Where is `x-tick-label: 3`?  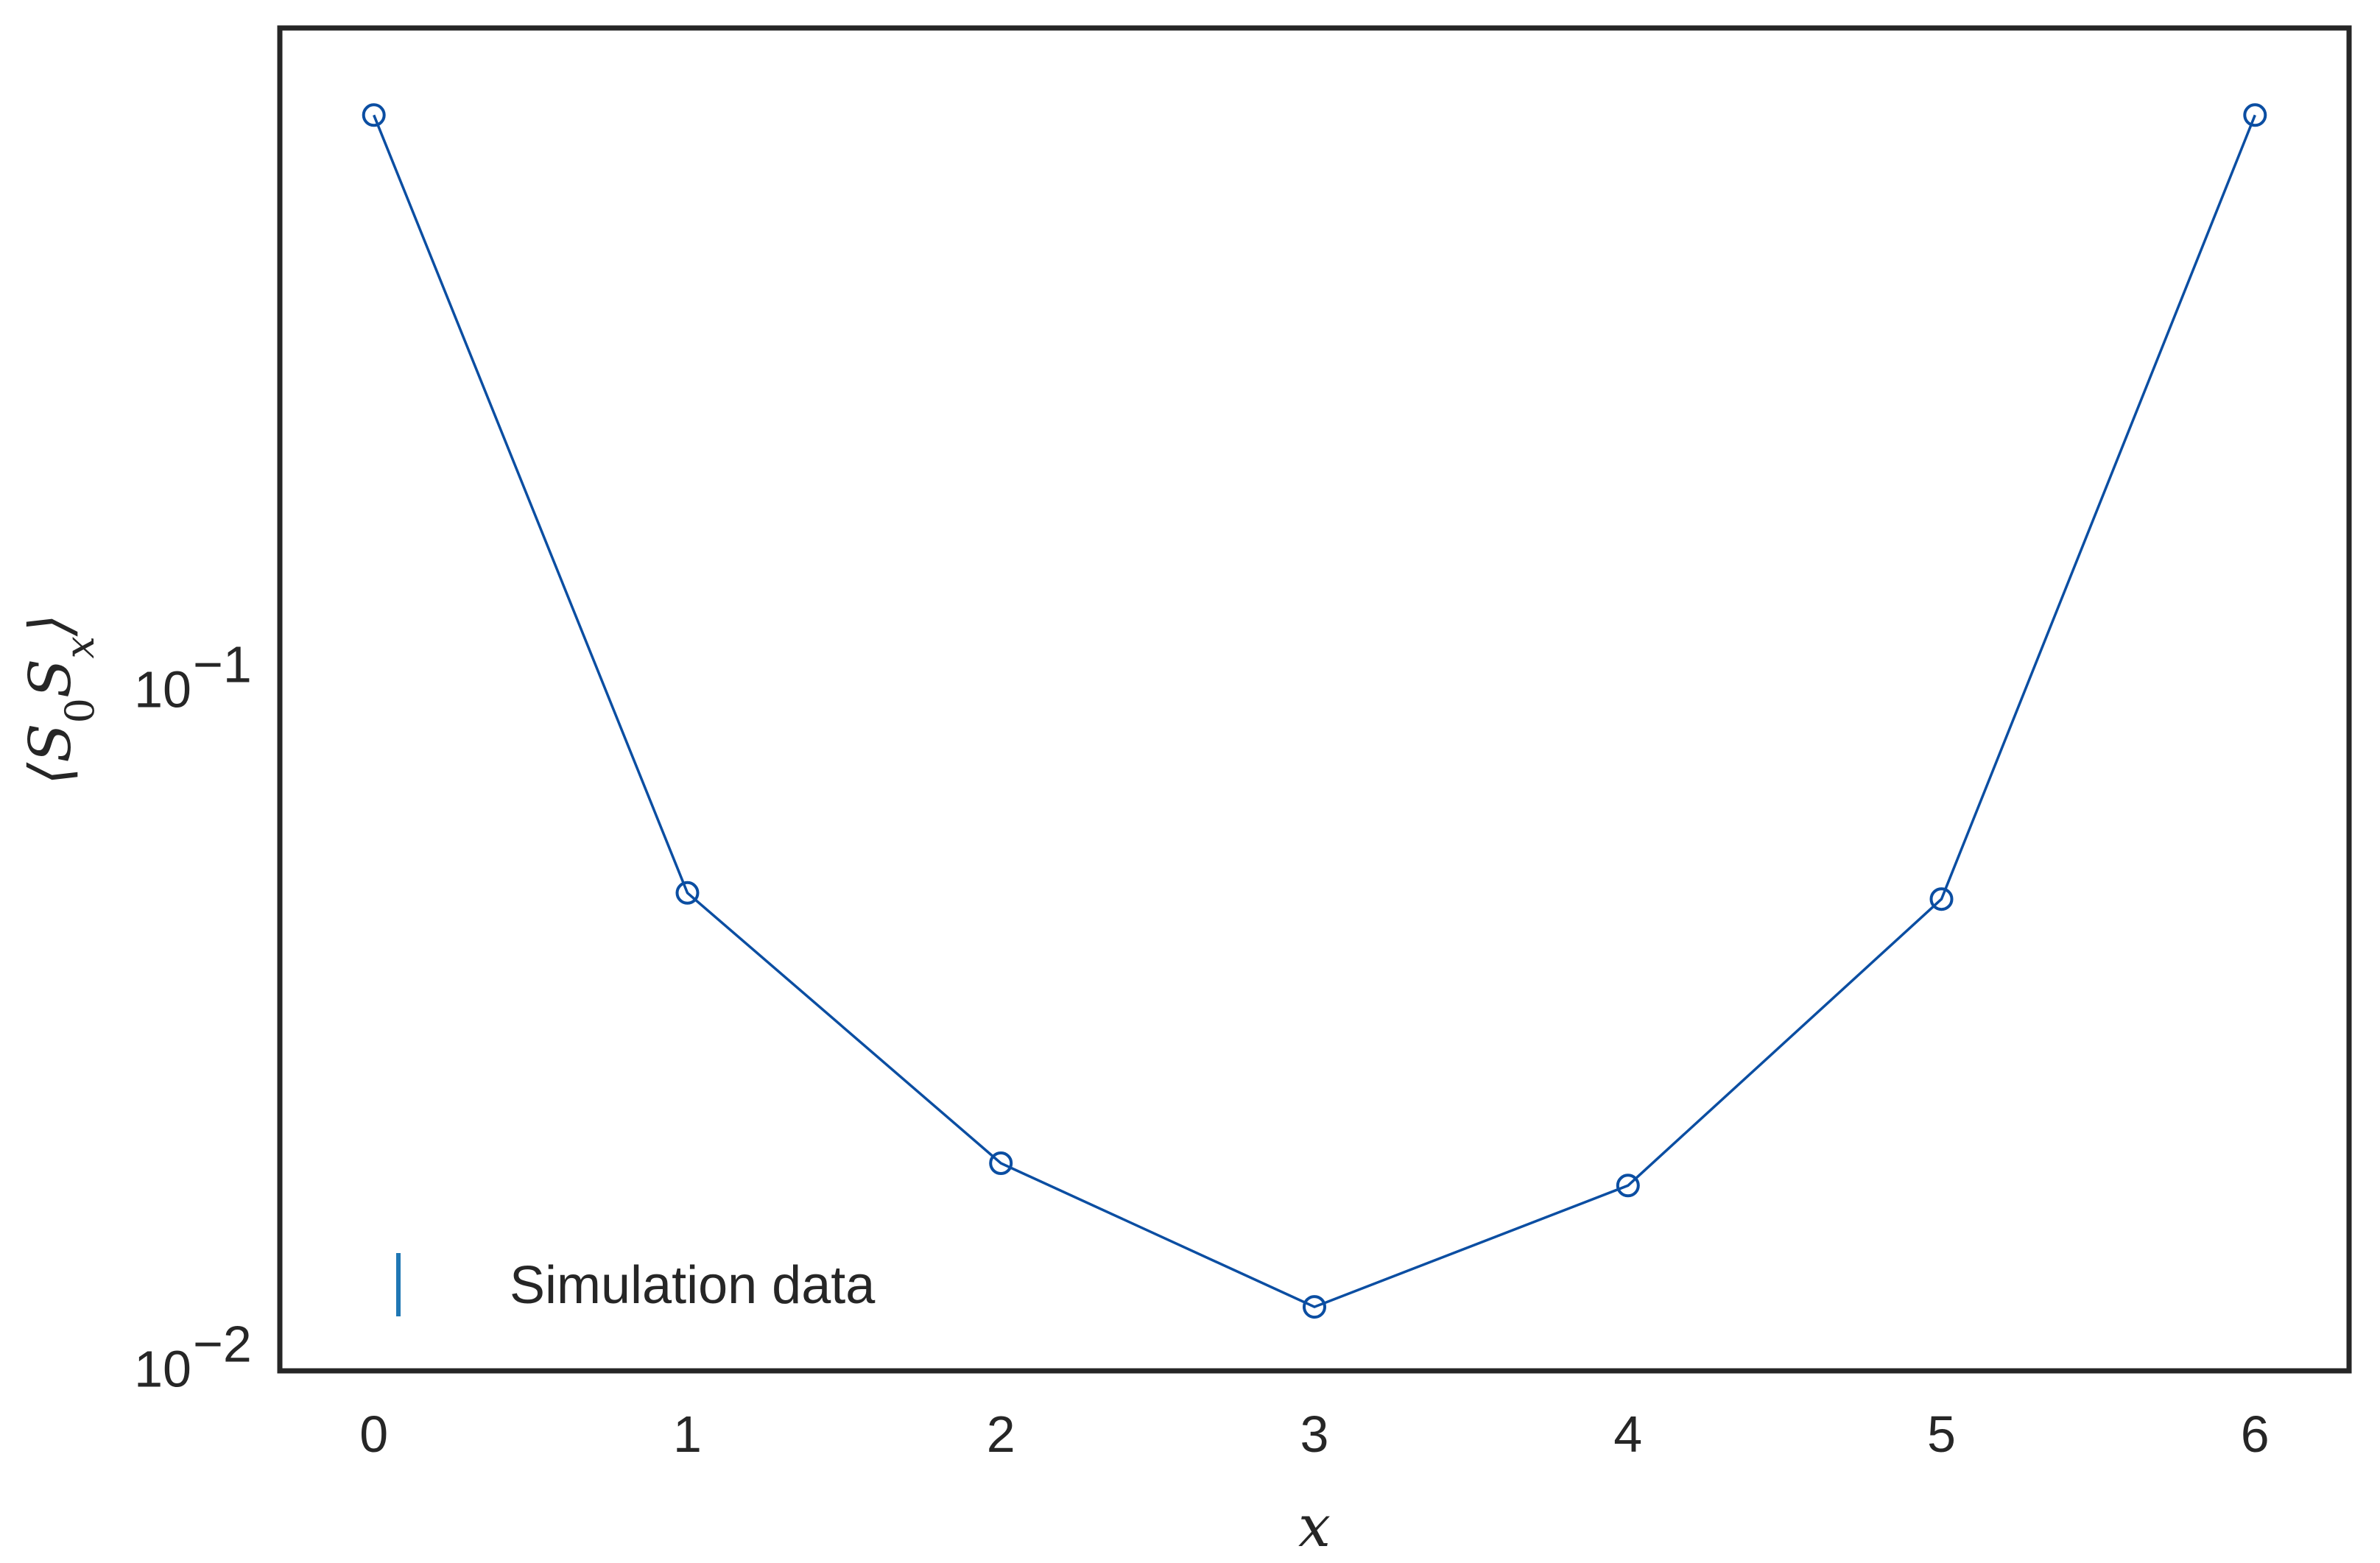
x-tick-label: 3 is located at coordinates (1314, 1434).